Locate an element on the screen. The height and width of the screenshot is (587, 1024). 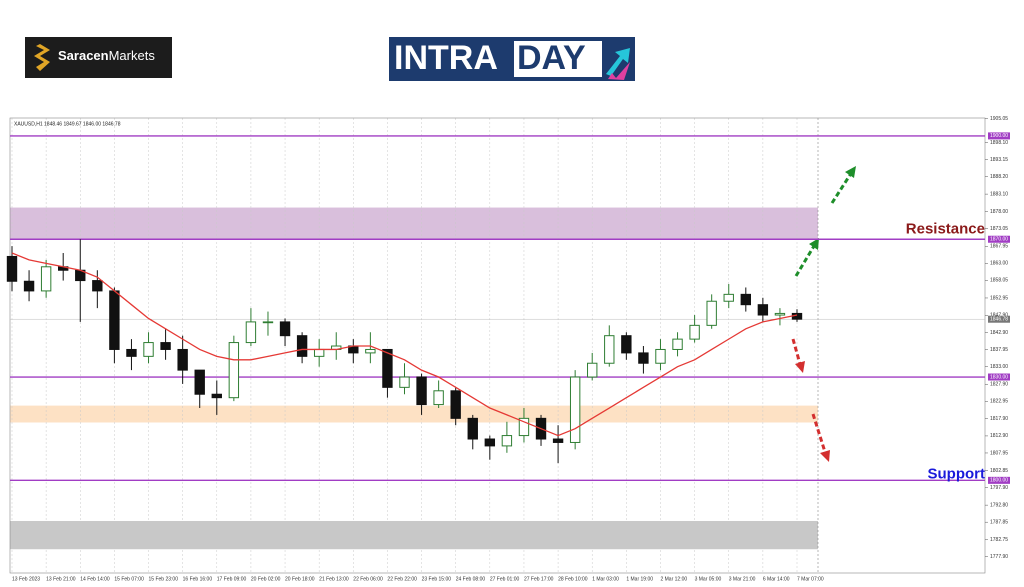
title-b: DAY is located at coordinates (551, 58).